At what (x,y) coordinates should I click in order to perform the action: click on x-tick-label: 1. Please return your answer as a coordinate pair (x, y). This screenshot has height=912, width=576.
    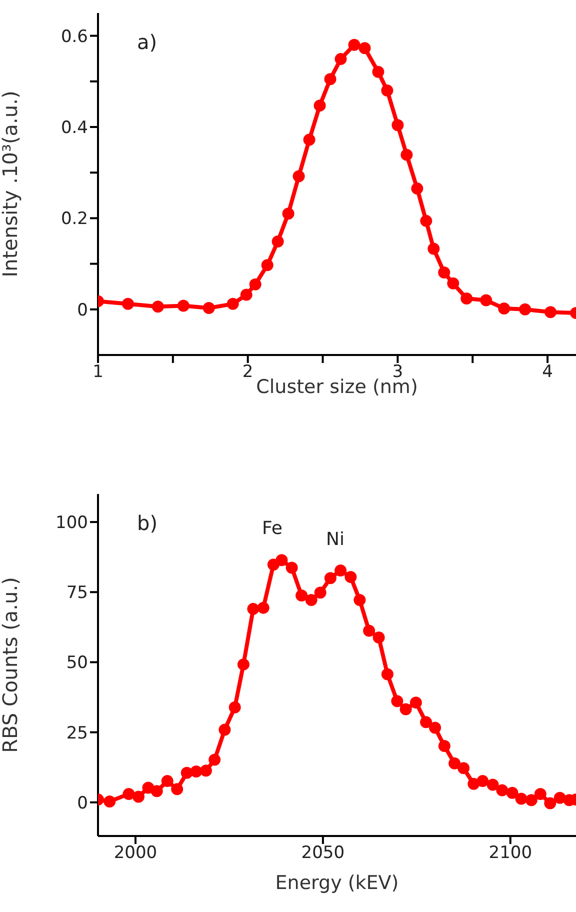
    Looking at the image, I should click on (98, 372).